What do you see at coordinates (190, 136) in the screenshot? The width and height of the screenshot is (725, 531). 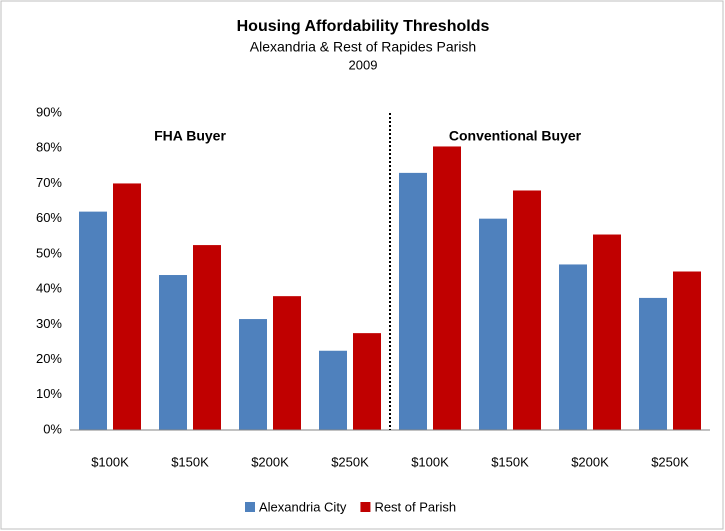 I see `annotation: FHA Buyer` at bounding box center [190, 136].